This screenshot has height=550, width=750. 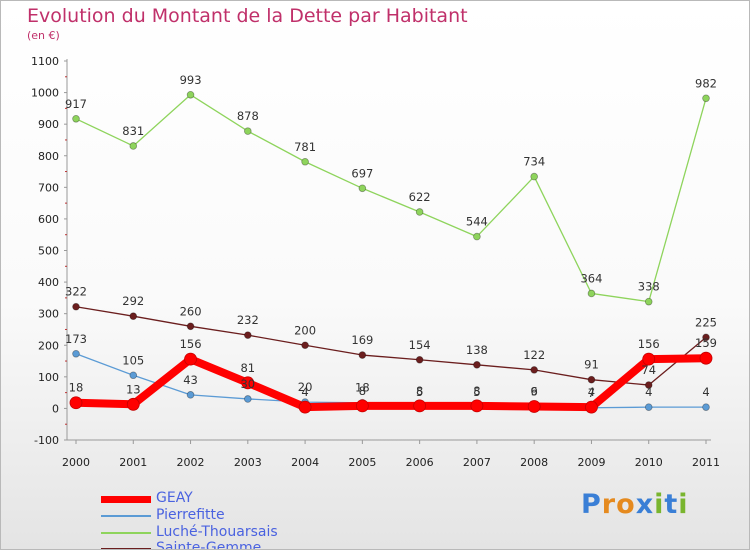 I want to click on x-tick-label: 2005, so click(x=362, y=462).